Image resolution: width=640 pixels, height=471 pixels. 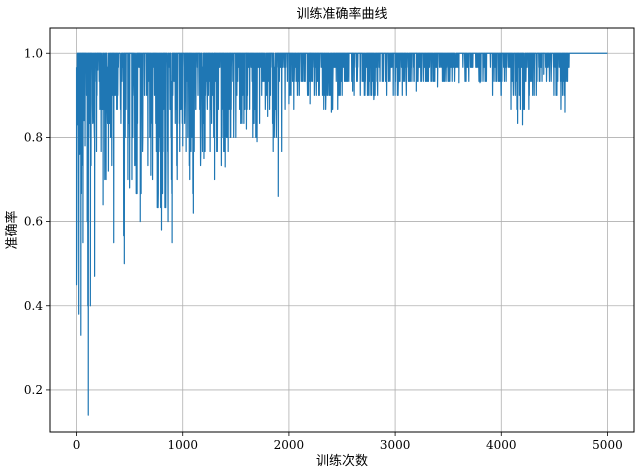 I want to click on x-tick-label: 4000, so click(x=501, y=445).